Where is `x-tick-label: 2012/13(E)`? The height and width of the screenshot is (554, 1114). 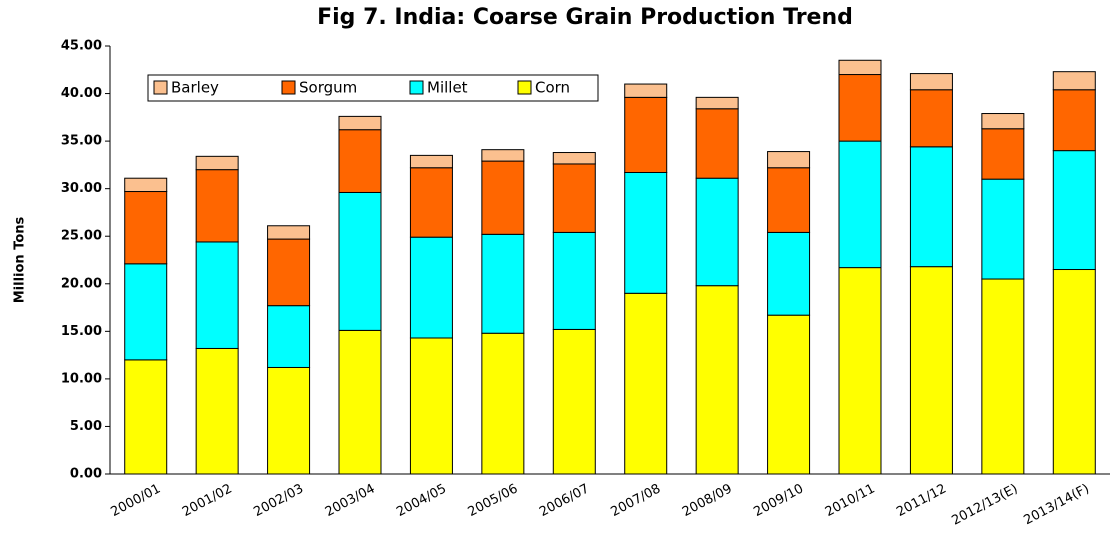
x-tick-label: 2012/13(E) is located at coordinates (984, 504).